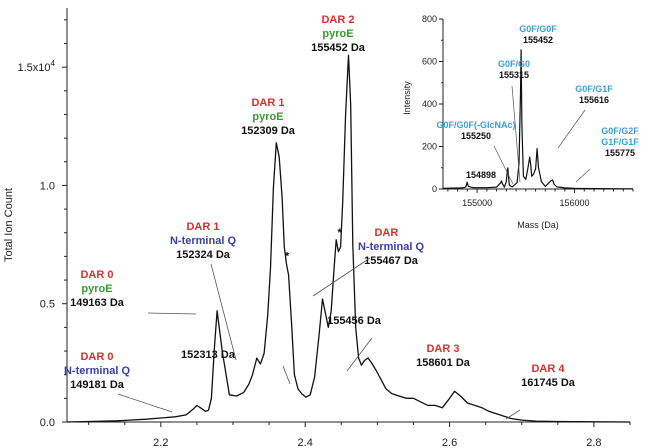 The height and width of the screenshot is (448, 648). I want to click on x-tick-label: 2.6, so click(449, 442).